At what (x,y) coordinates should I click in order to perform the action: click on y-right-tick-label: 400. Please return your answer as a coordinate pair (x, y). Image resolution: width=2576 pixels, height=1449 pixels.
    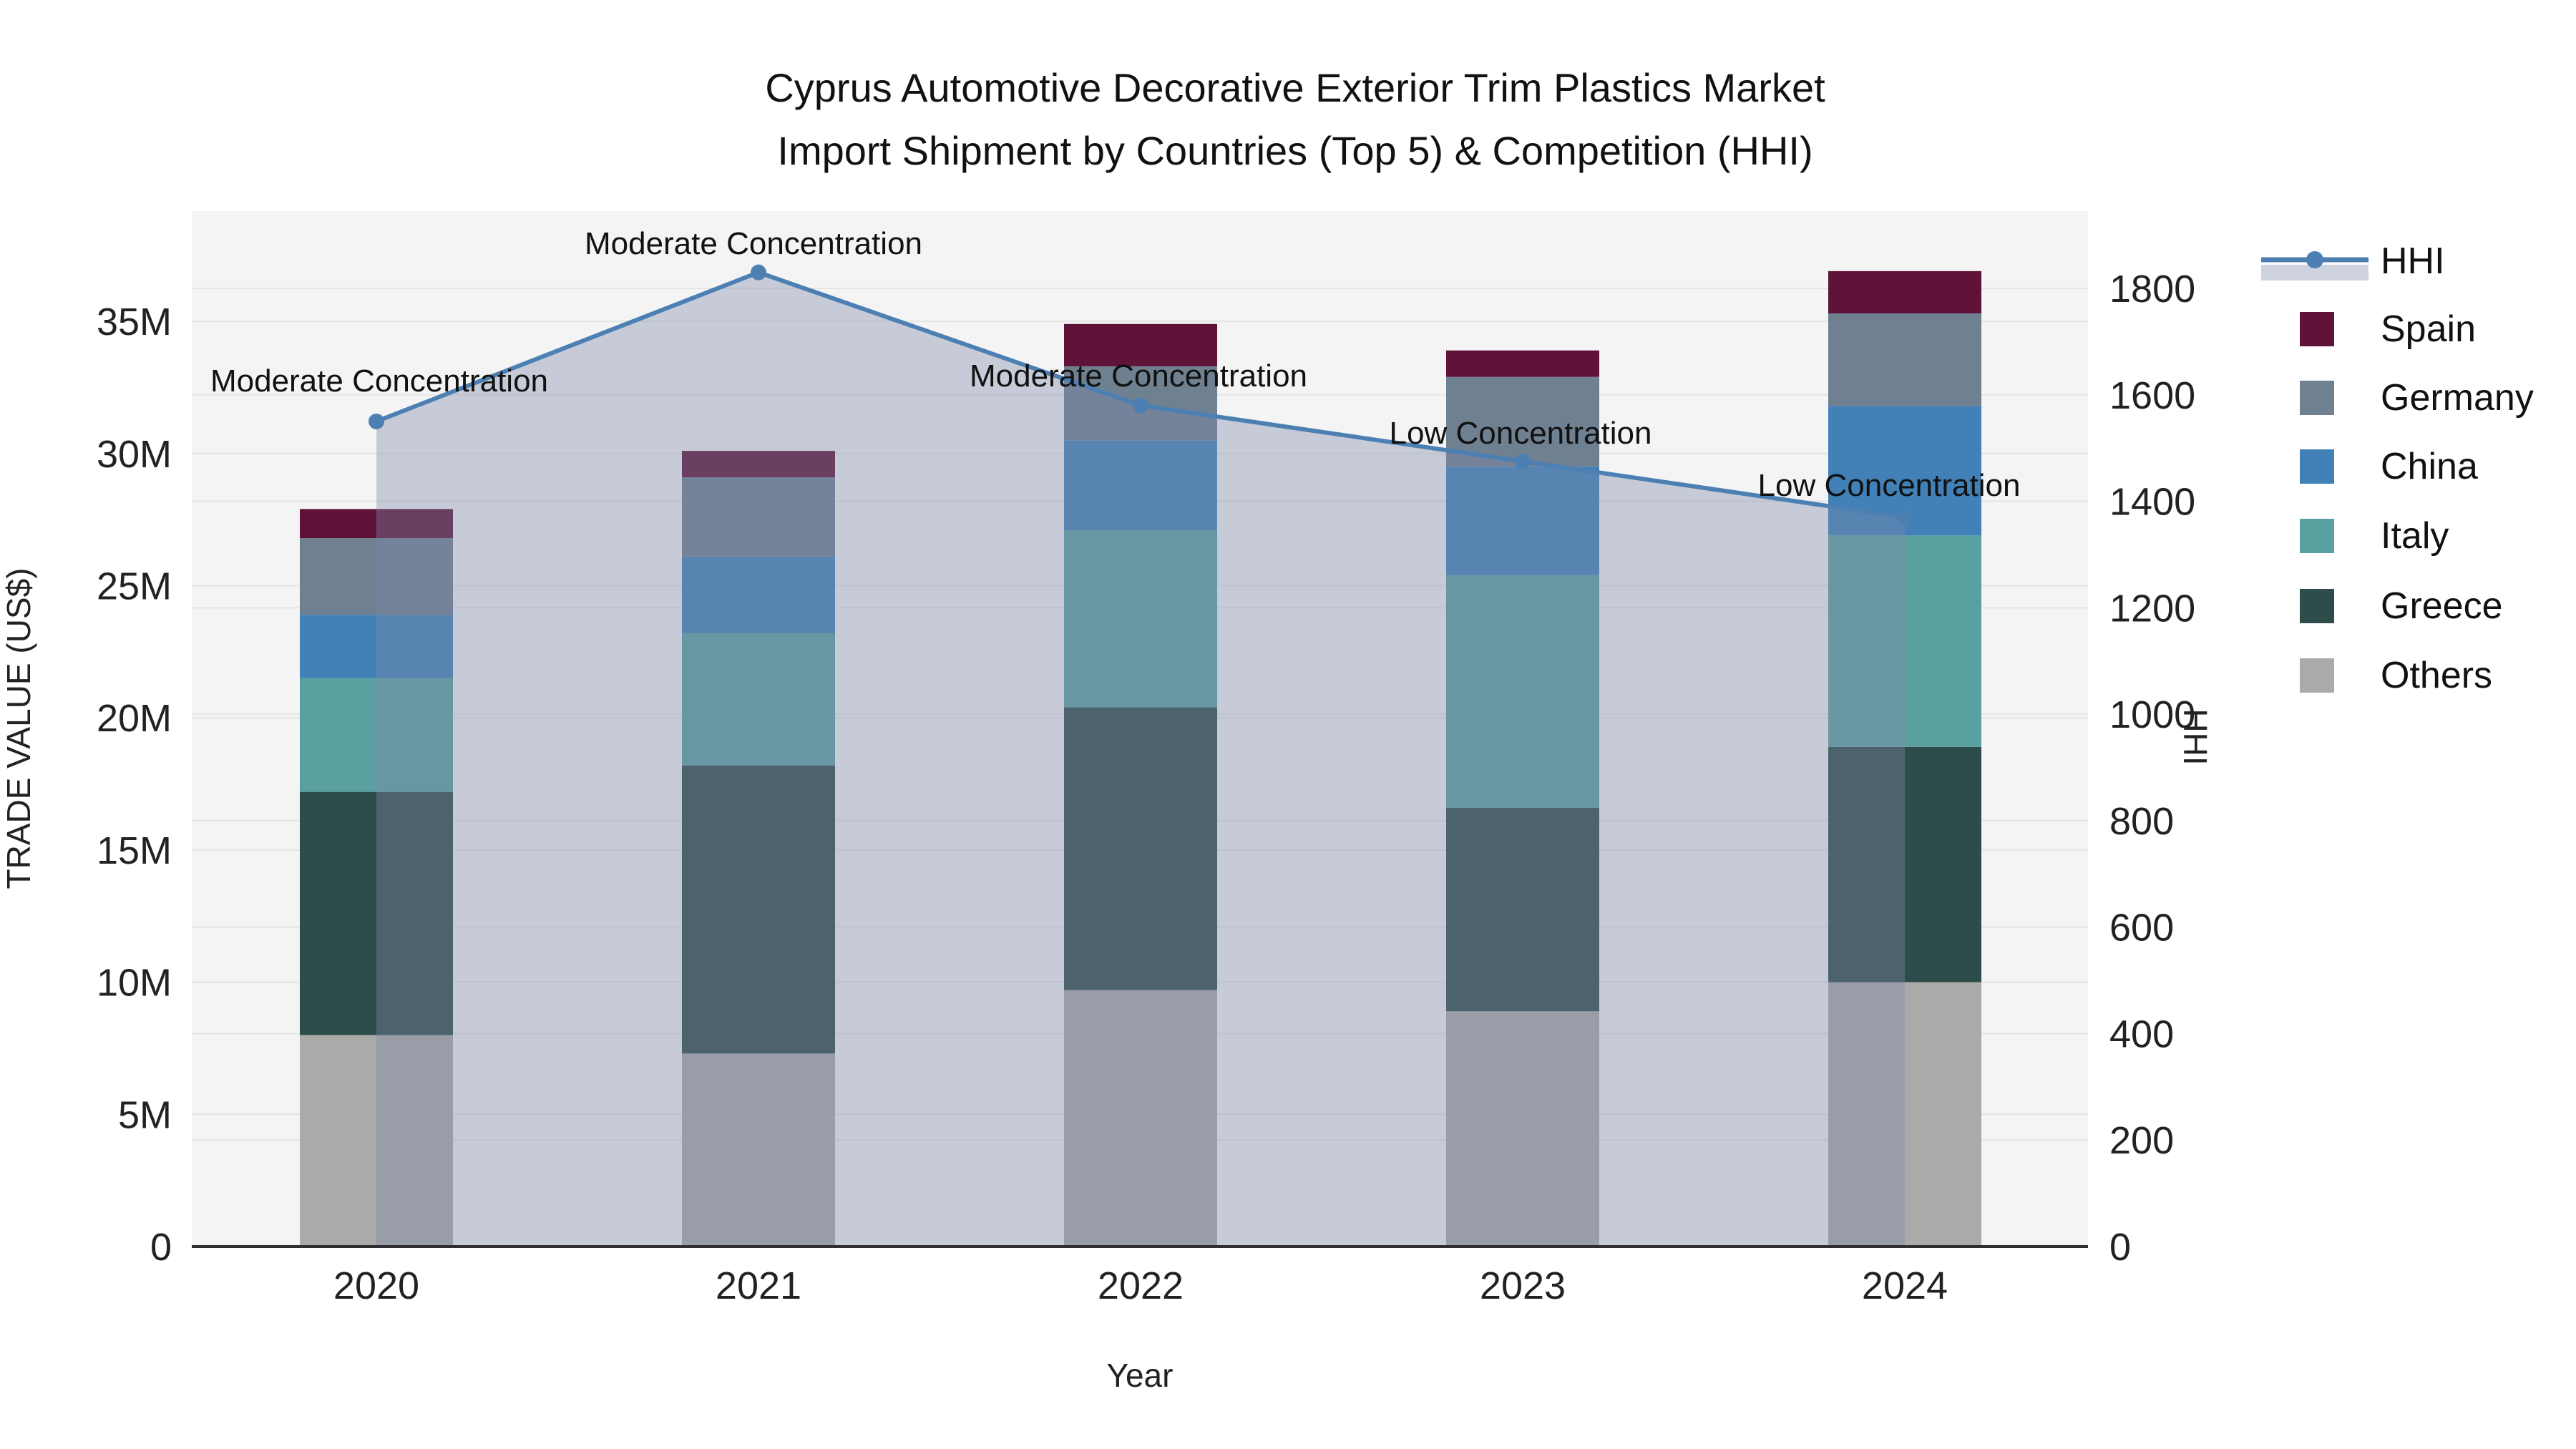
    Looking at the image, I should click on (2141, 1034).